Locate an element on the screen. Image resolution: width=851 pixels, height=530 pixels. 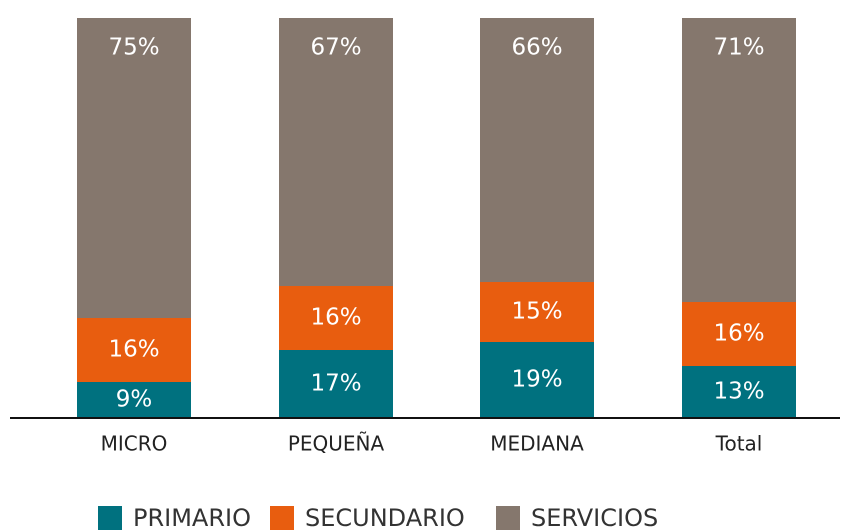
x-tick-label: MEDIANA is located at coordinates (537, 444).